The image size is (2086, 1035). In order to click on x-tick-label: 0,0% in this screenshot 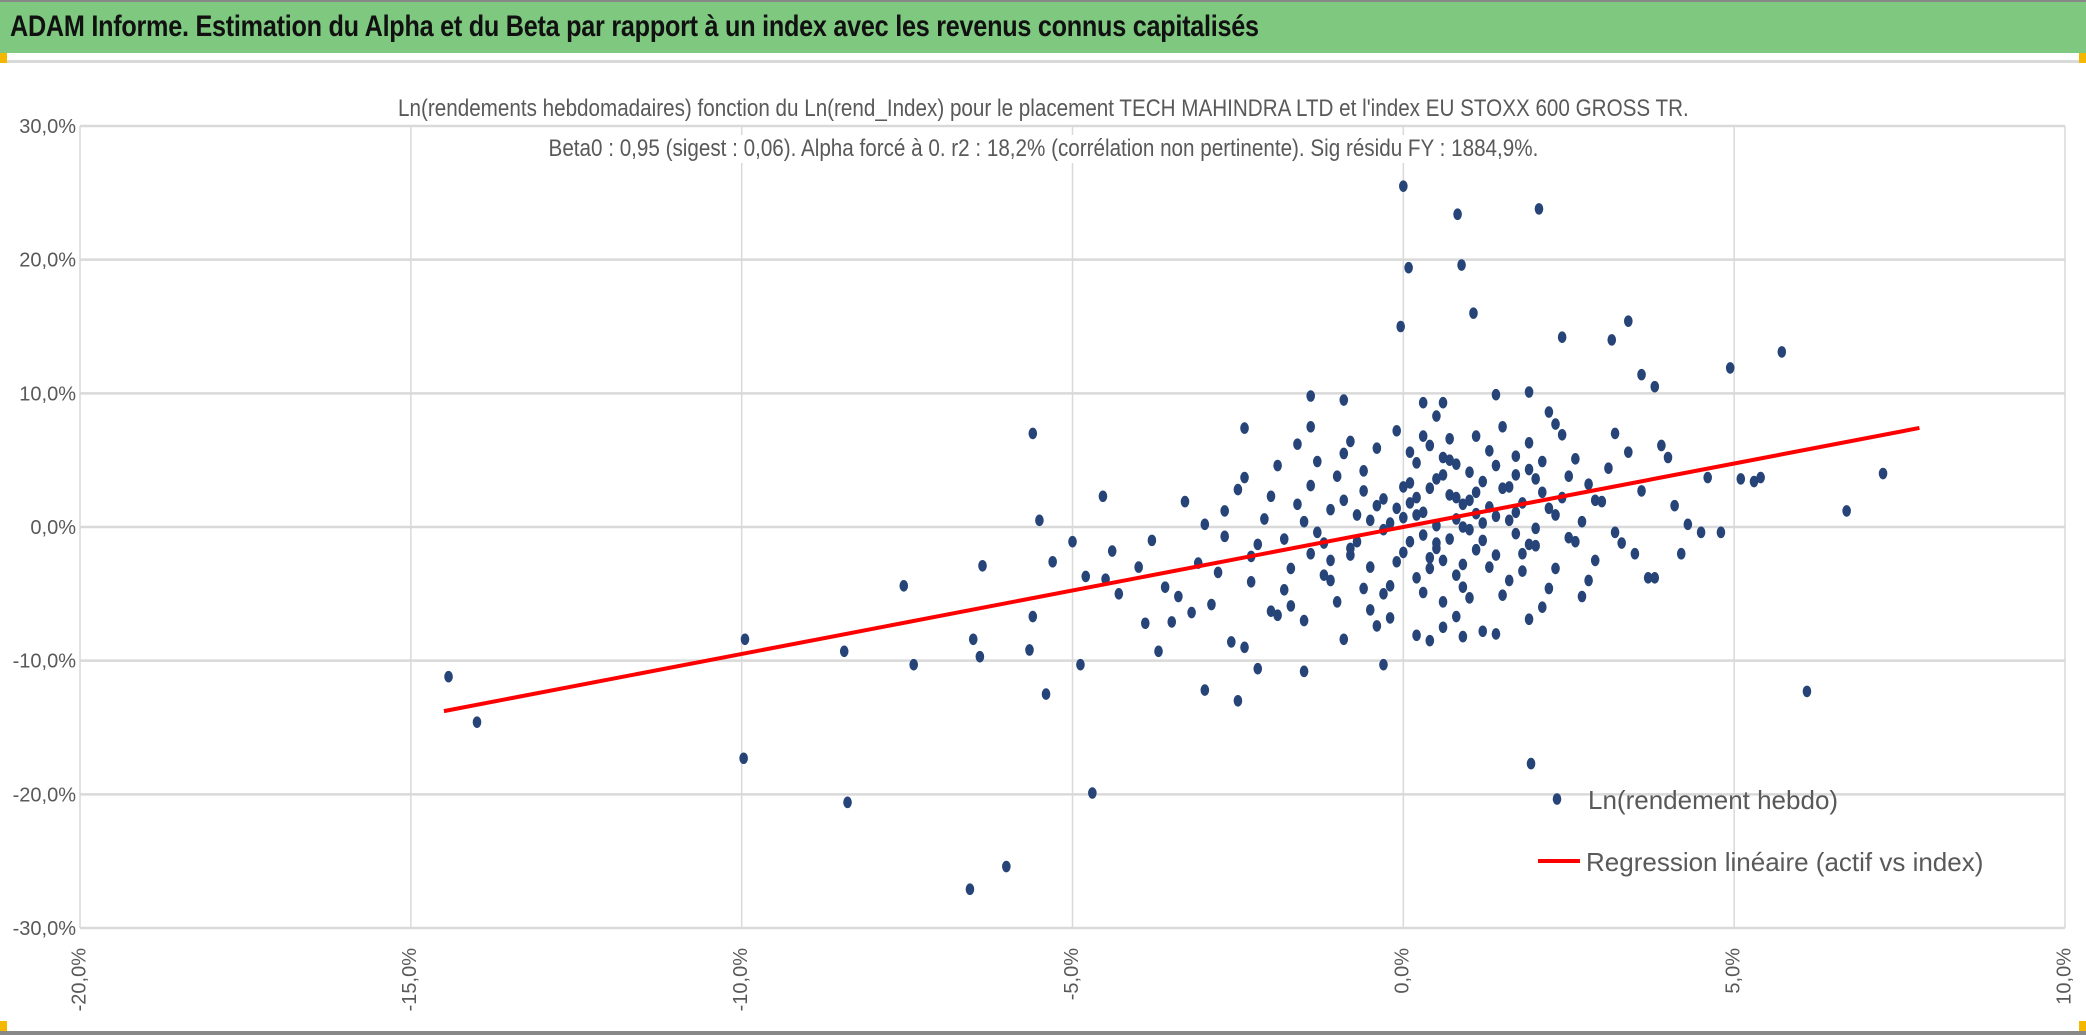, I will do `click(1403, 971)`.